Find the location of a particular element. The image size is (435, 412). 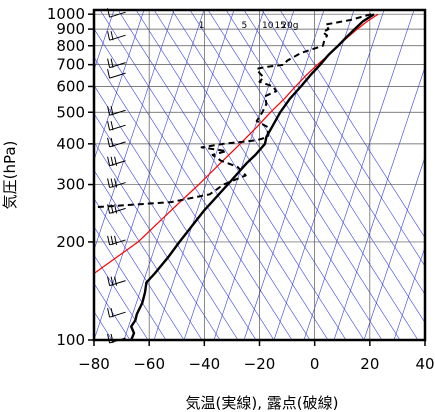

x-tick-label: −80 is located at coordinates (94, 364).